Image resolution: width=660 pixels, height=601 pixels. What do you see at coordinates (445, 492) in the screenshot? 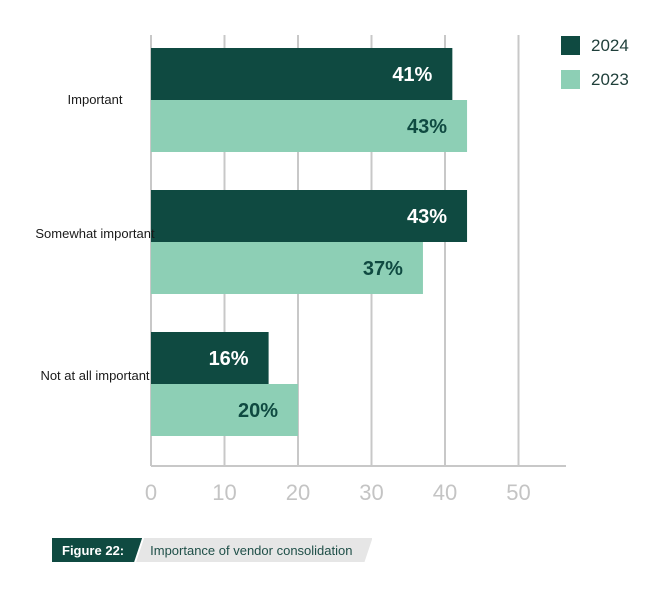
I see `x-tick-label-40: 40` at bounding box center [445, 492].